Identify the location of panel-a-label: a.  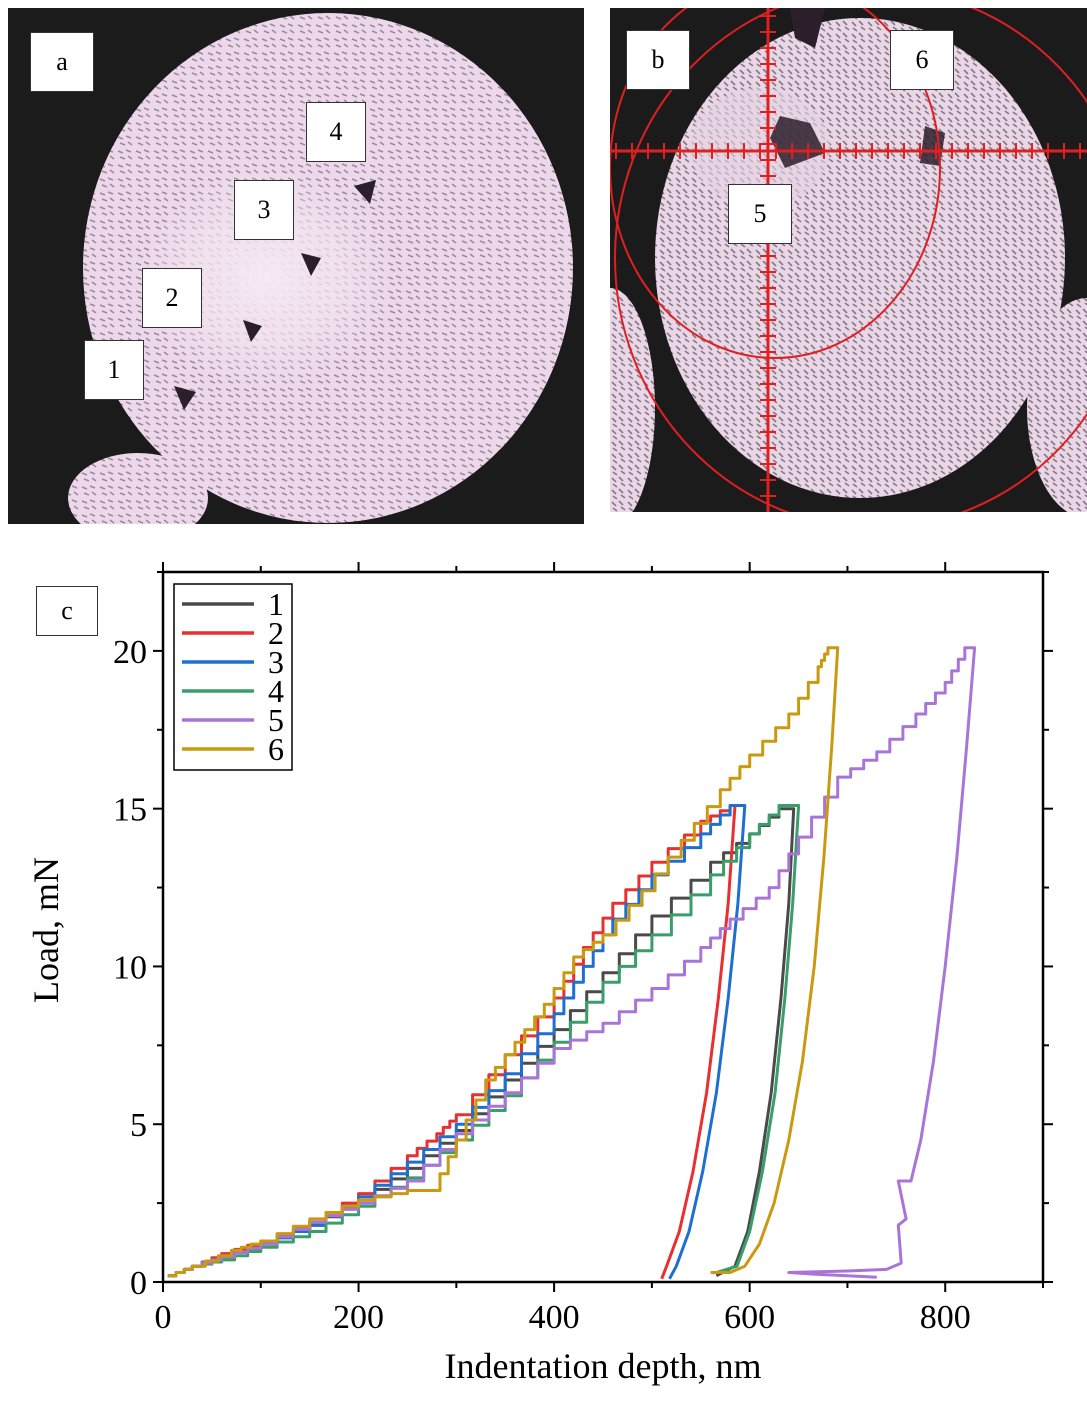
(62, 62).